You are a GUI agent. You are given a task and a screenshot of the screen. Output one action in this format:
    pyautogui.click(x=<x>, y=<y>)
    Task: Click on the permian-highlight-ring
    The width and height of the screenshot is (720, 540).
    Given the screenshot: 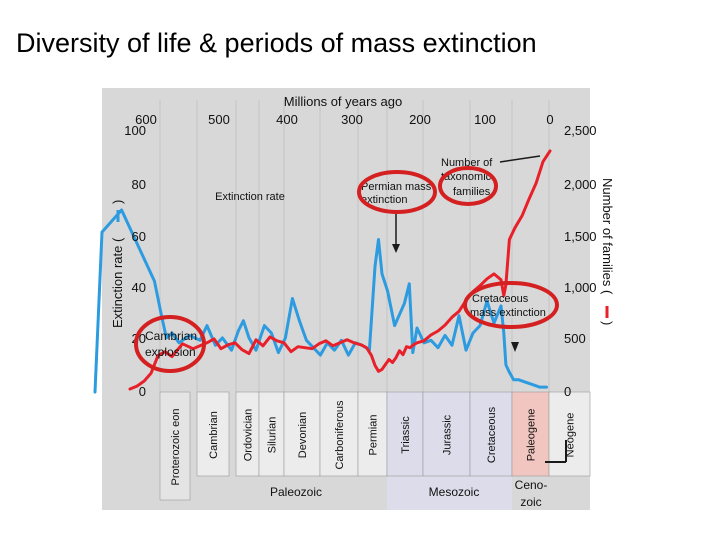 What is the action you would take?
    pyautogui.click(x=397, y=192)
    